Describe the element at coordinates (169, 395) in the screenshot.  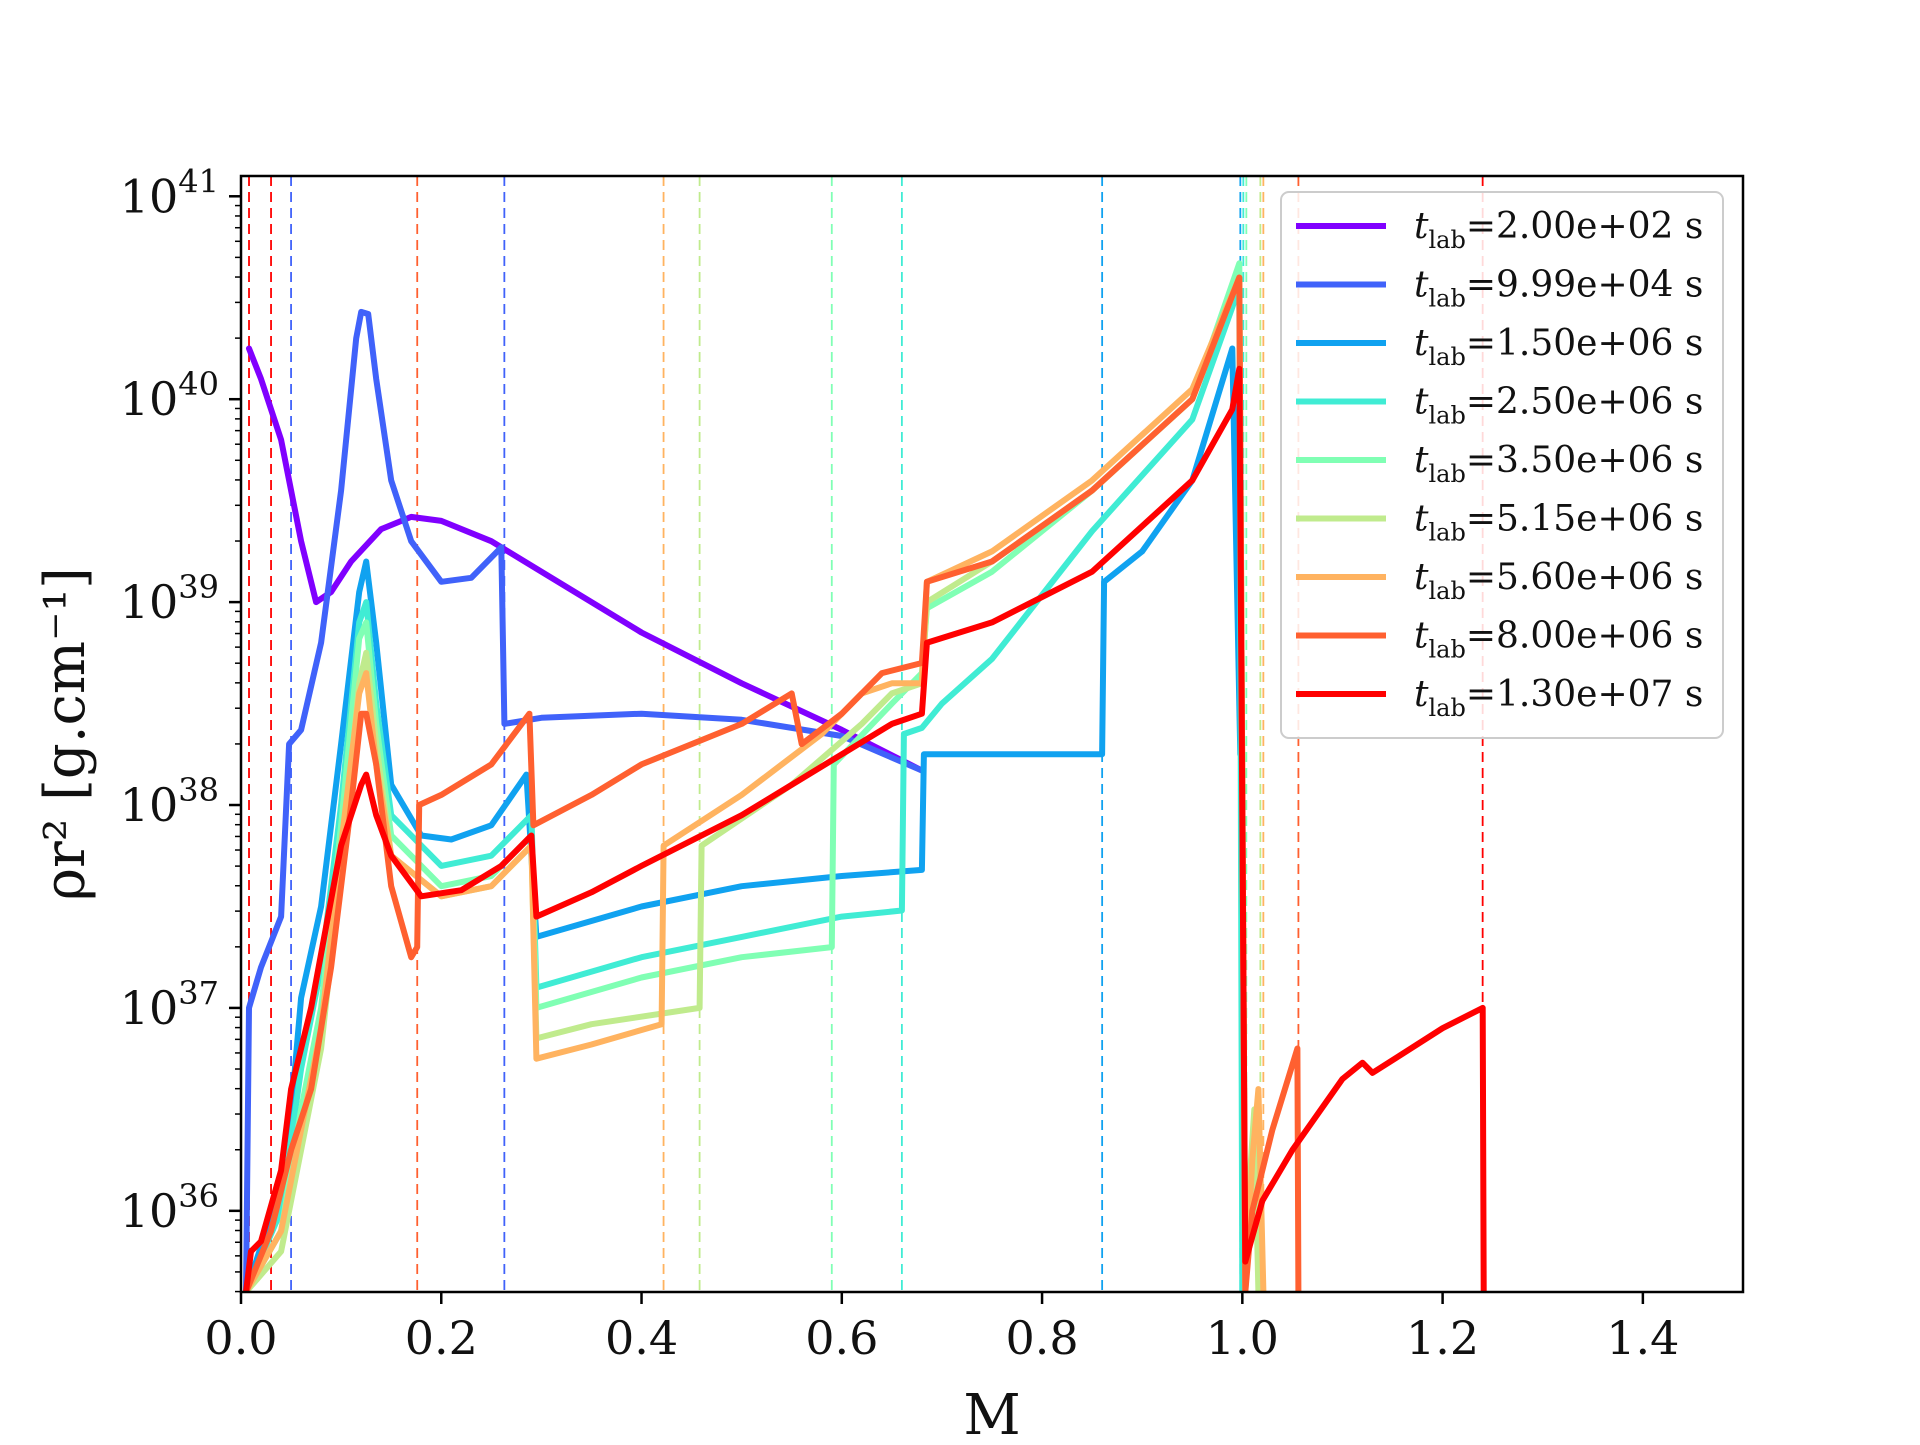
I see `y-tick-label: 1040` at that location.